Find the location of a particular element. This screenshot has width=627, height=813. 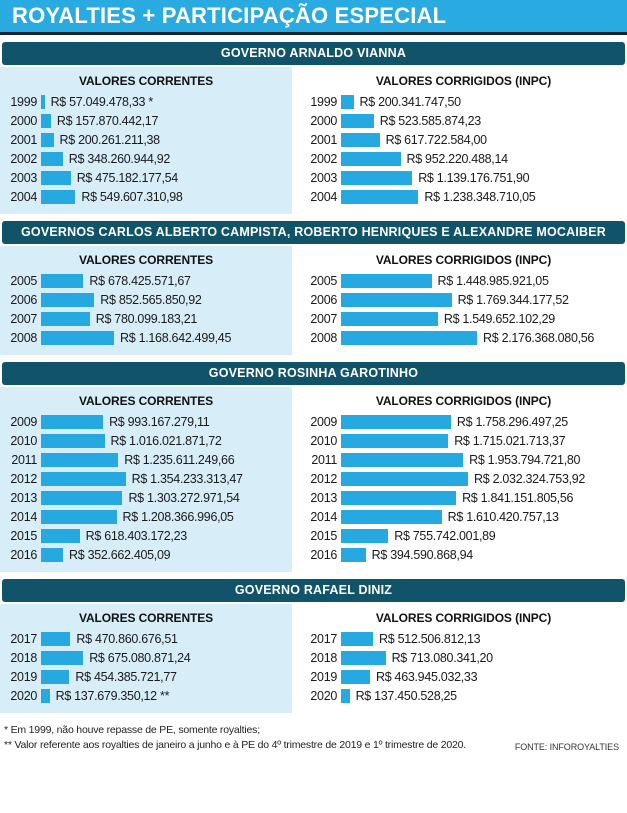

bar-row: 2009 R$ 993.167.279,11 is located at coordinates (146, 421).